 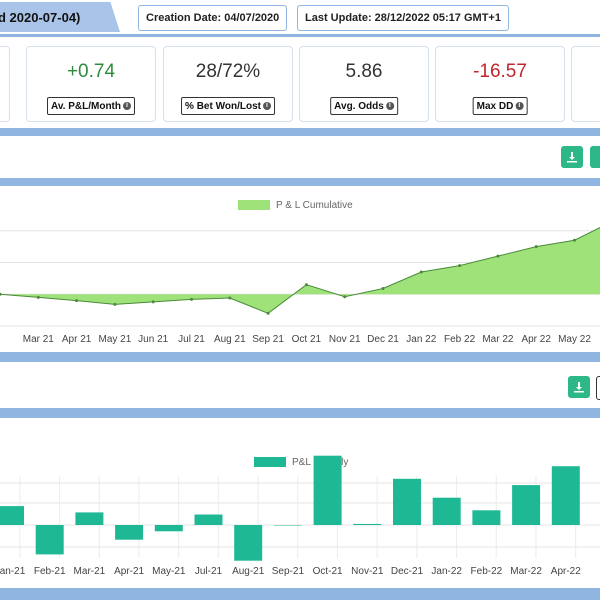 I want to click on stat-card-partial-right, so click(x=585, y=84).